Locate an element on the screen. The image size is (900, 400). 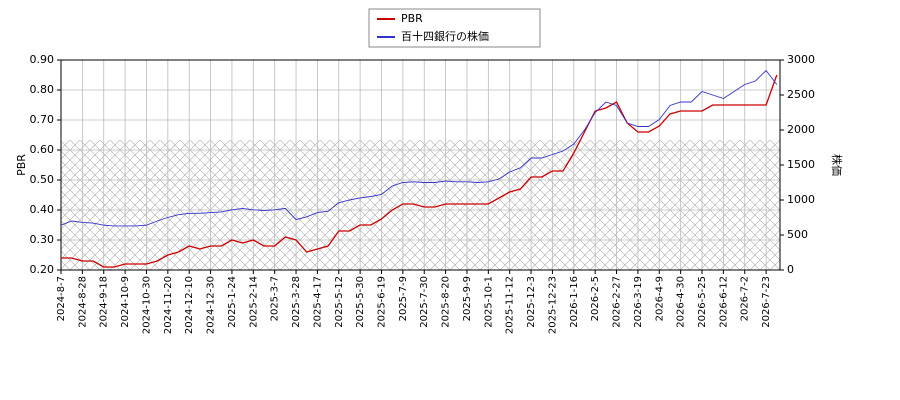
x-tick-label: 2026-2-5 is located at coordinates (595, 298).